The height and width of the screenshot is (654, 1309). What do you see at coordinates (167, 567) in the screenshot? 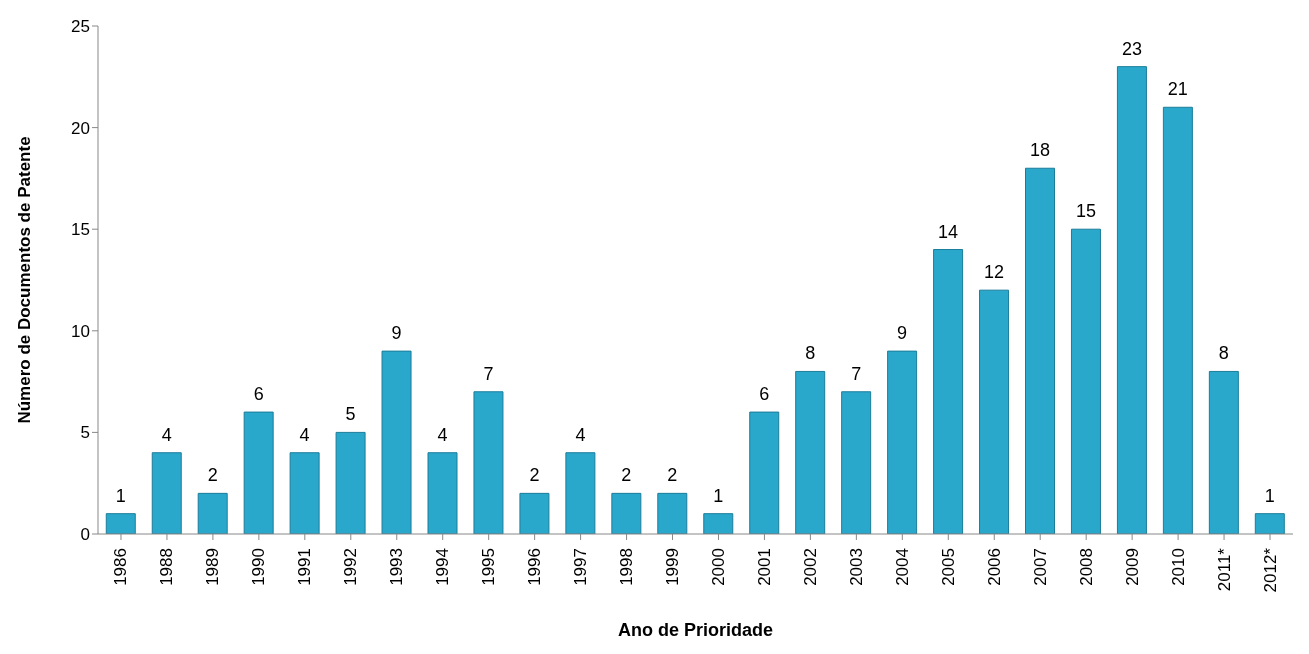
I see `x-tick-label: 1988` at bounding box center [167, 567].